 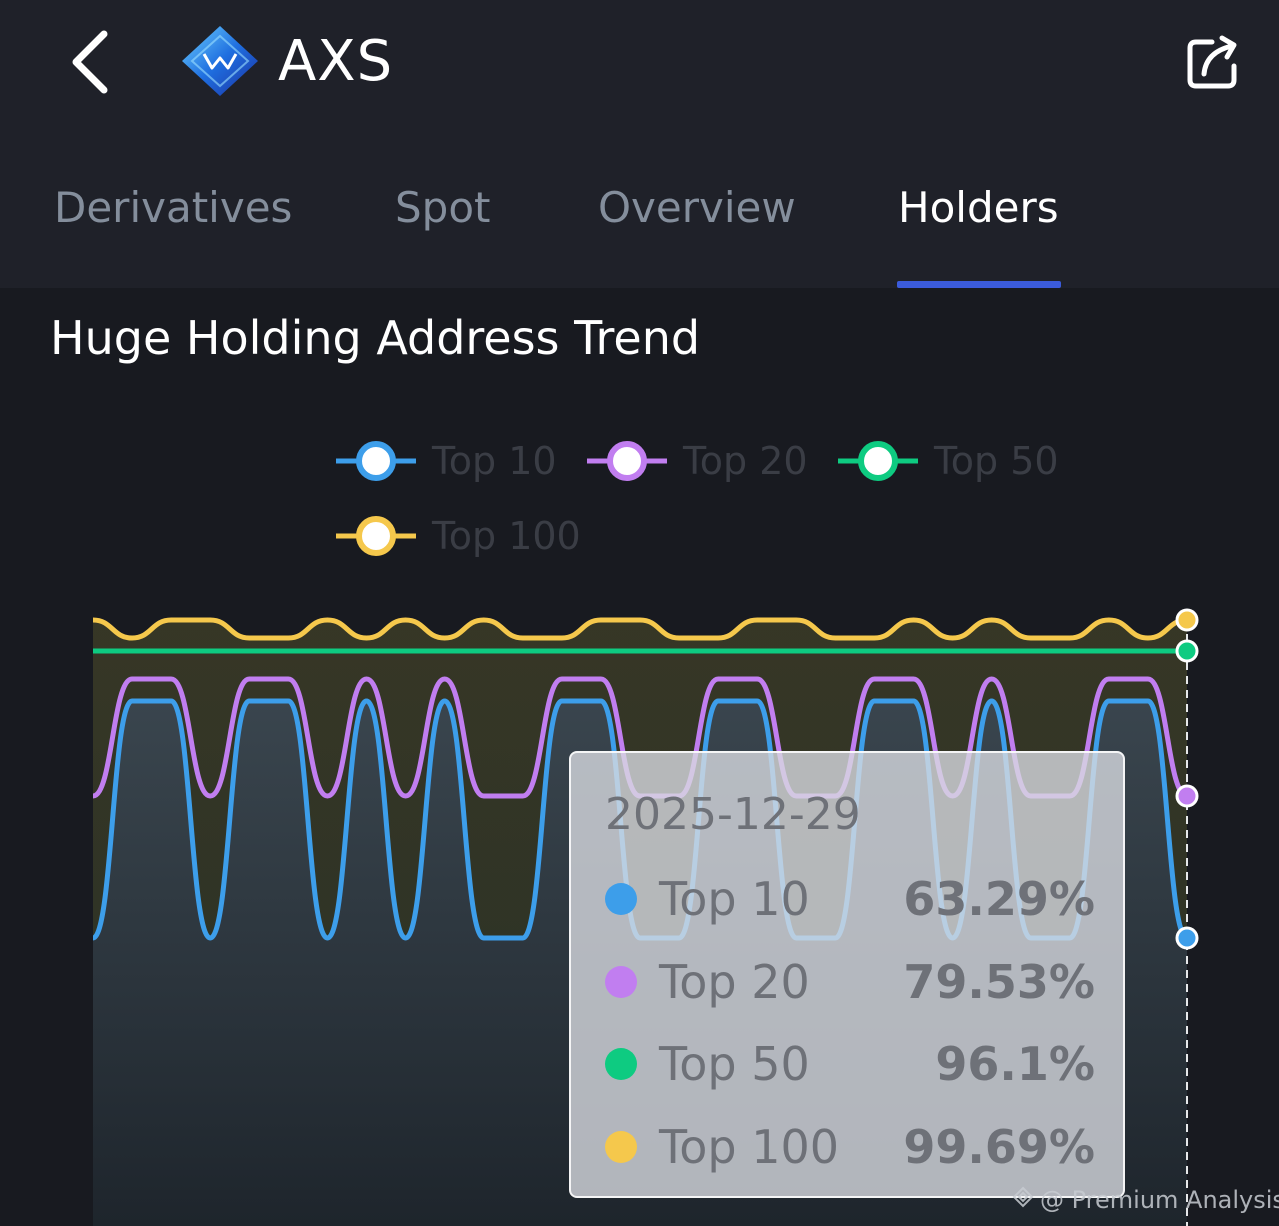 I want to click on share-button, so click(x=1214, y=62).